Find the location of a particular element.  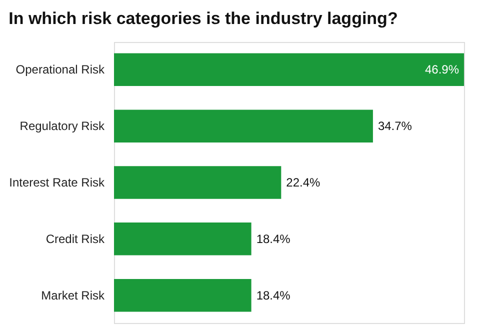

y-tick-label: Operational Risk is located at coordinates (61, 69).